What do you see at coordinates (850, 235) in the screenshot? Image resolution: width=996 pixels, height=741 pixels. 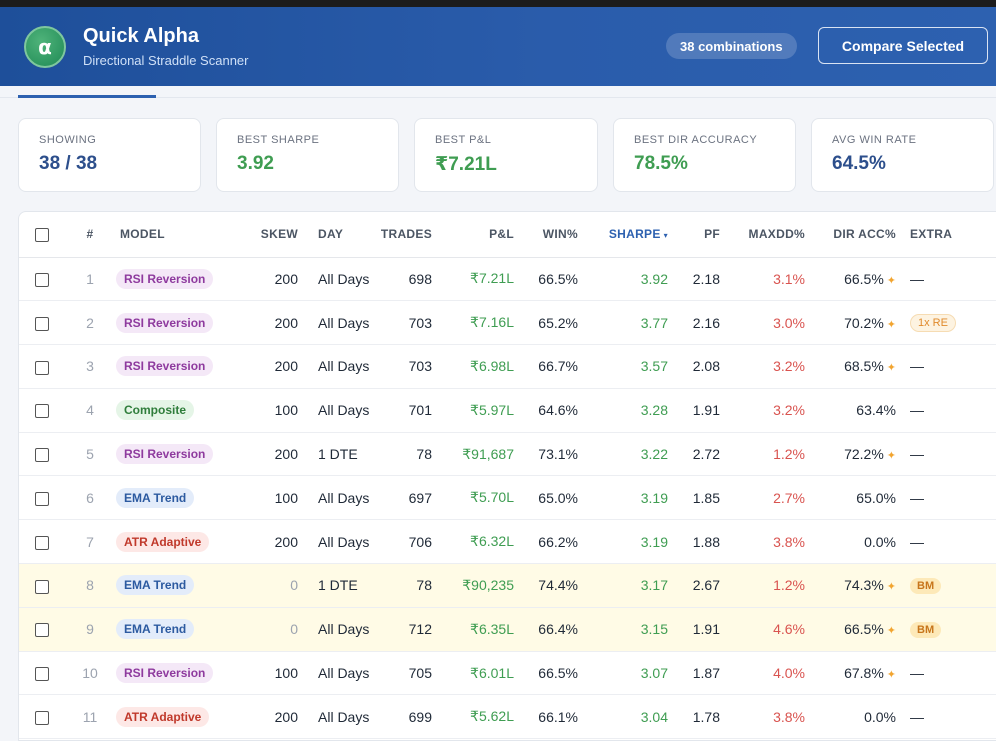 I see `col-header-diracc: DIR ACC%` at bounding box center [850, 235].